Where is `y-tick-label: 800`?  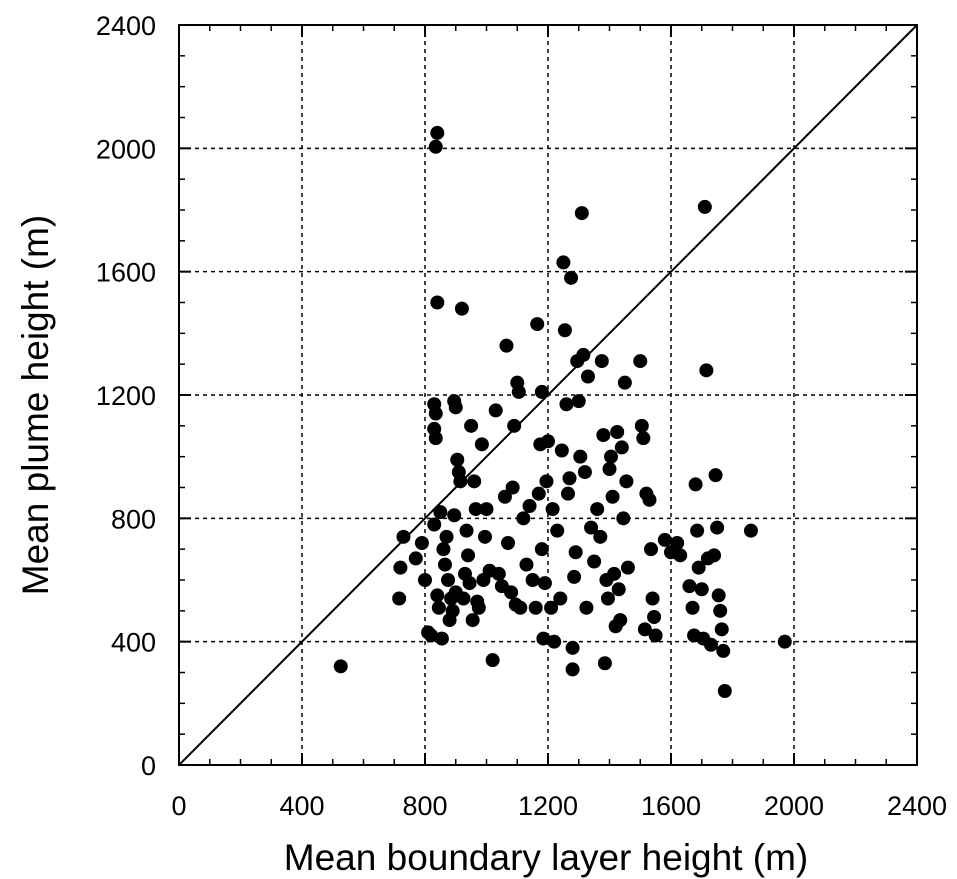
y-tick-label: 800 is located at coordinates (133, 519).